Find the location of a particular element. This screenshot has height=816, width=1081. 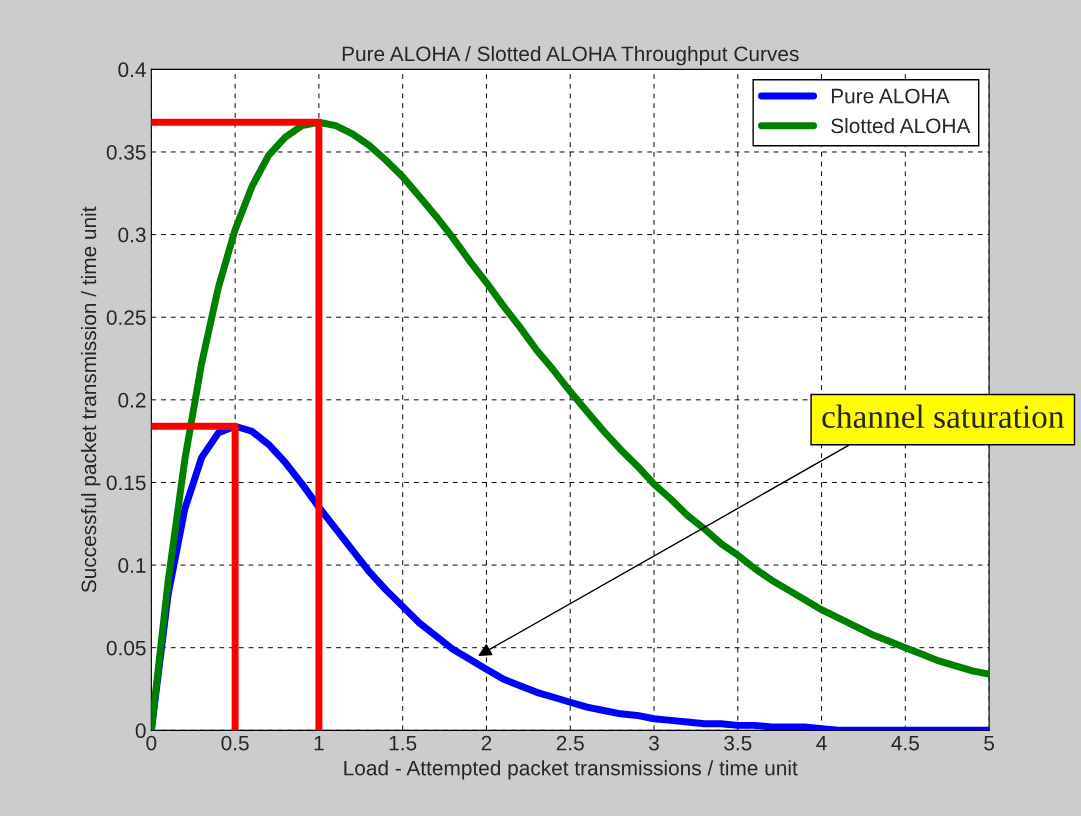

x-tick-label: 4.5 is located at coordinates (905, 743).